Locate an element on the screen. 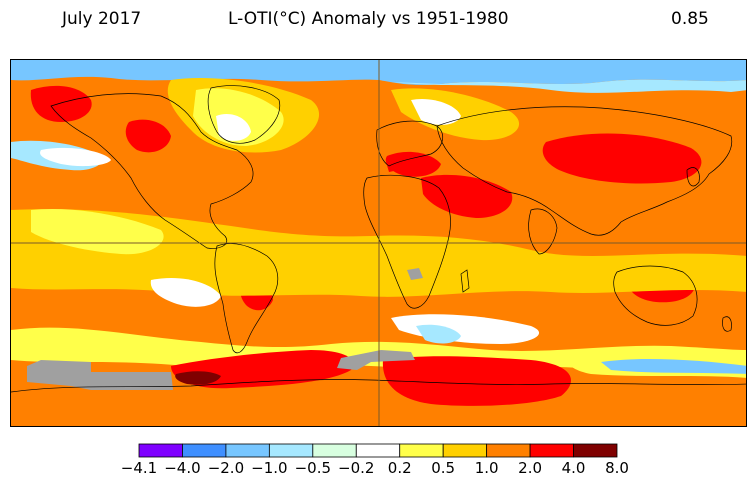 This screenshot has width=756, height=488. colorbar-tick-label: 0.5 is located at coordinates (443, 468).